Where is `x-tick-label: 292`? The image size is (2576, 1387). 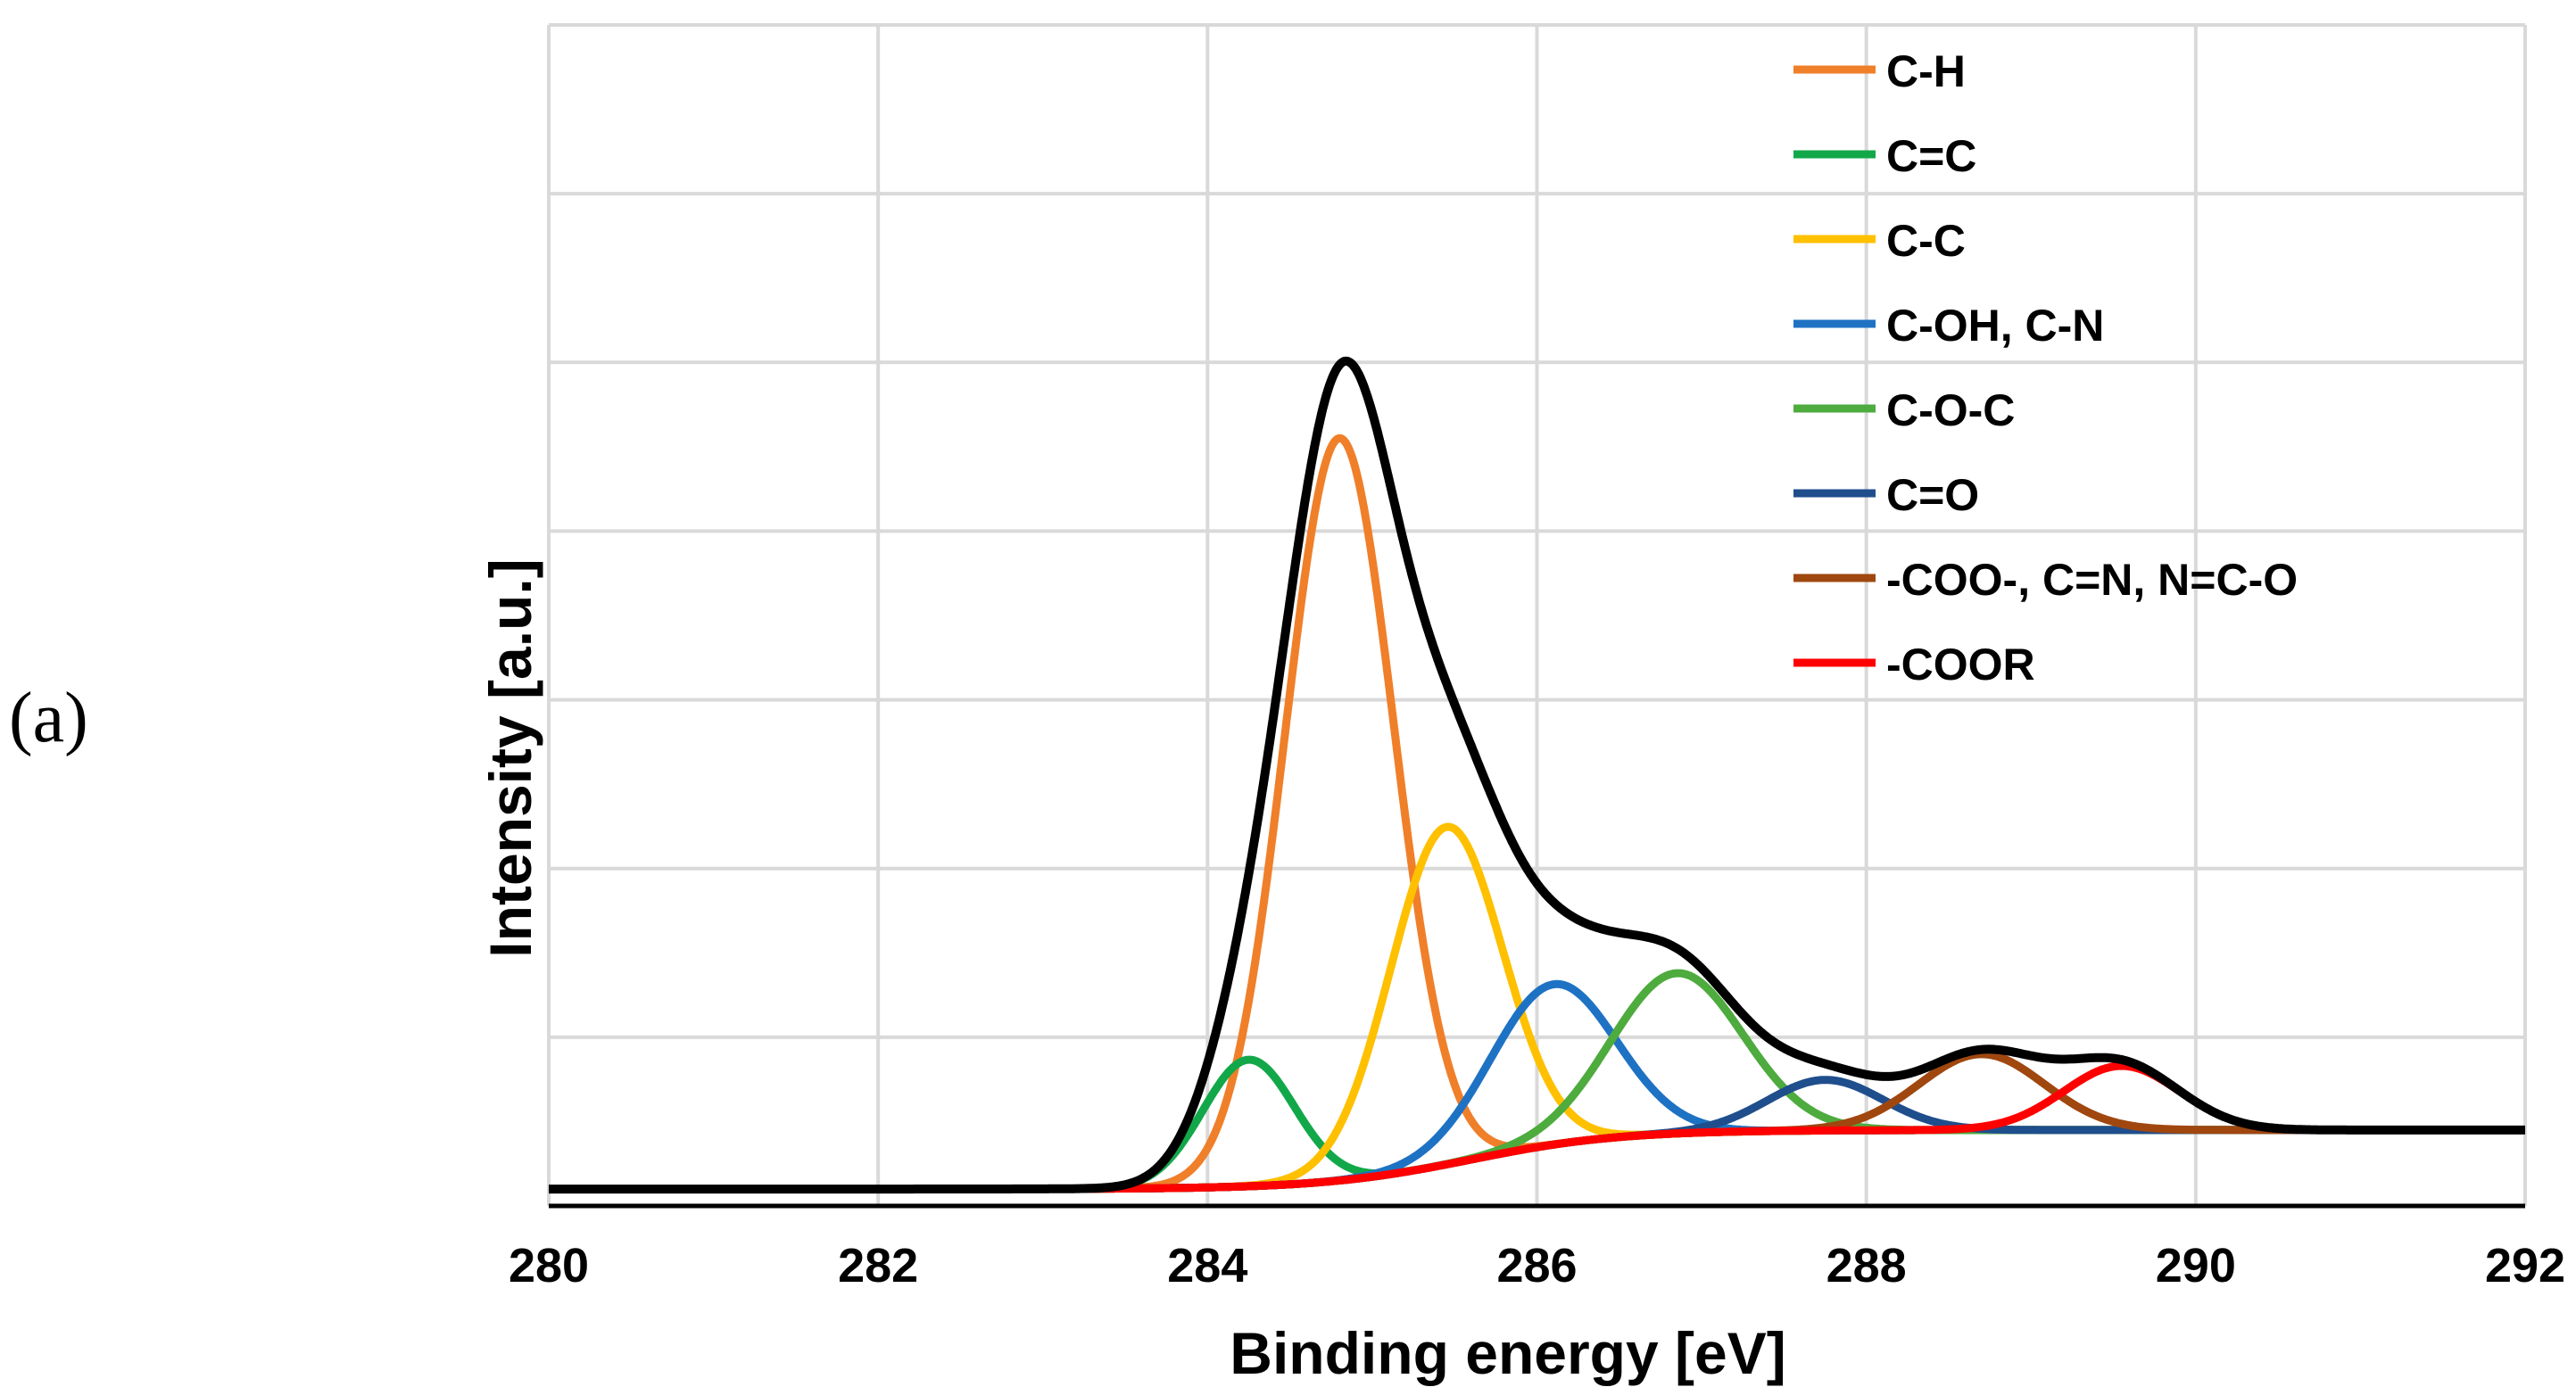 x-tick-label: 292 is located at coordinates (2525, 1265).